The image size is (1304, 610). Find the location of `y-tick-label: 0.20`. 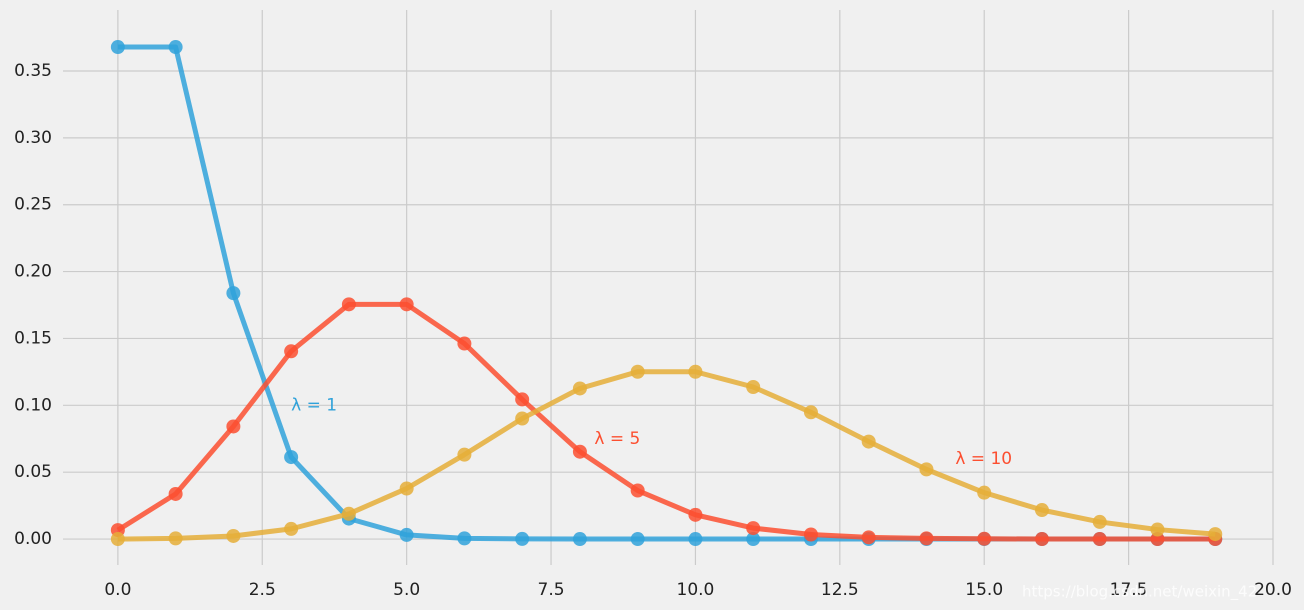

y-tick-label: 0.20 is located at coordinates (33, 272).